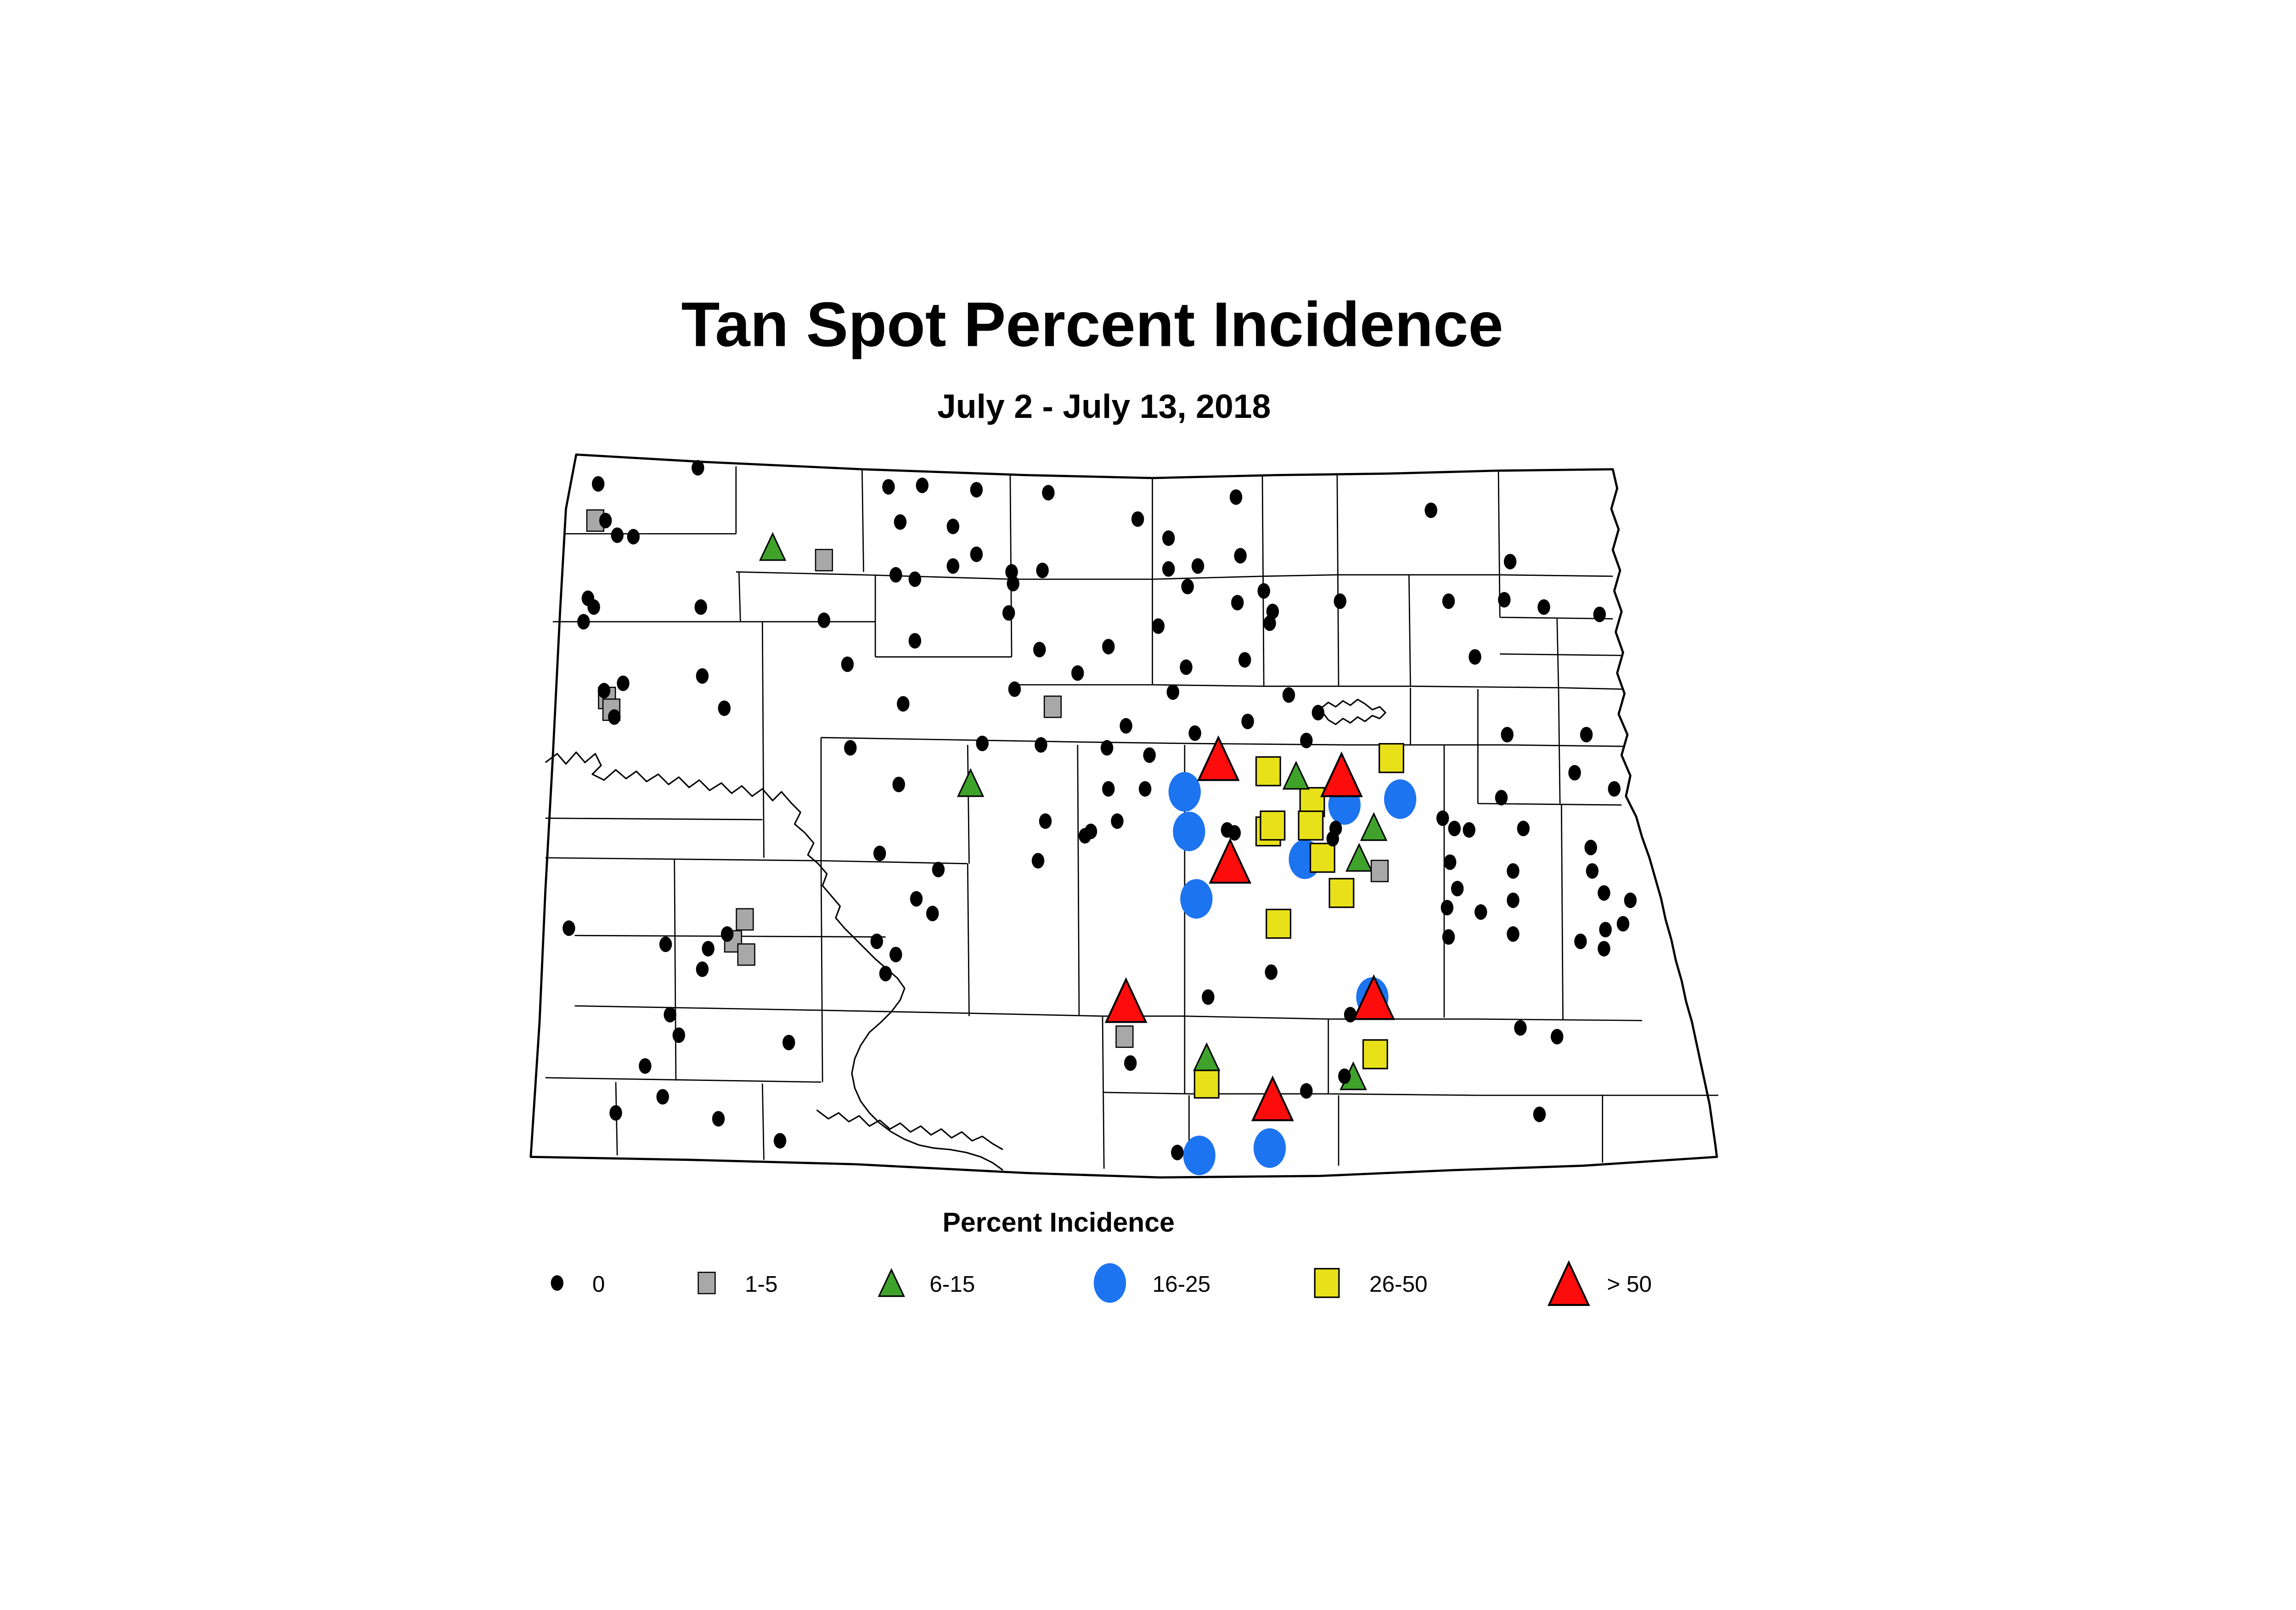 The image size is (2296, 1610). Describe the element at coordinates (1092, 325) in the screenshot. I see `page-title: Tan Spot Percent Incidence` at that location.